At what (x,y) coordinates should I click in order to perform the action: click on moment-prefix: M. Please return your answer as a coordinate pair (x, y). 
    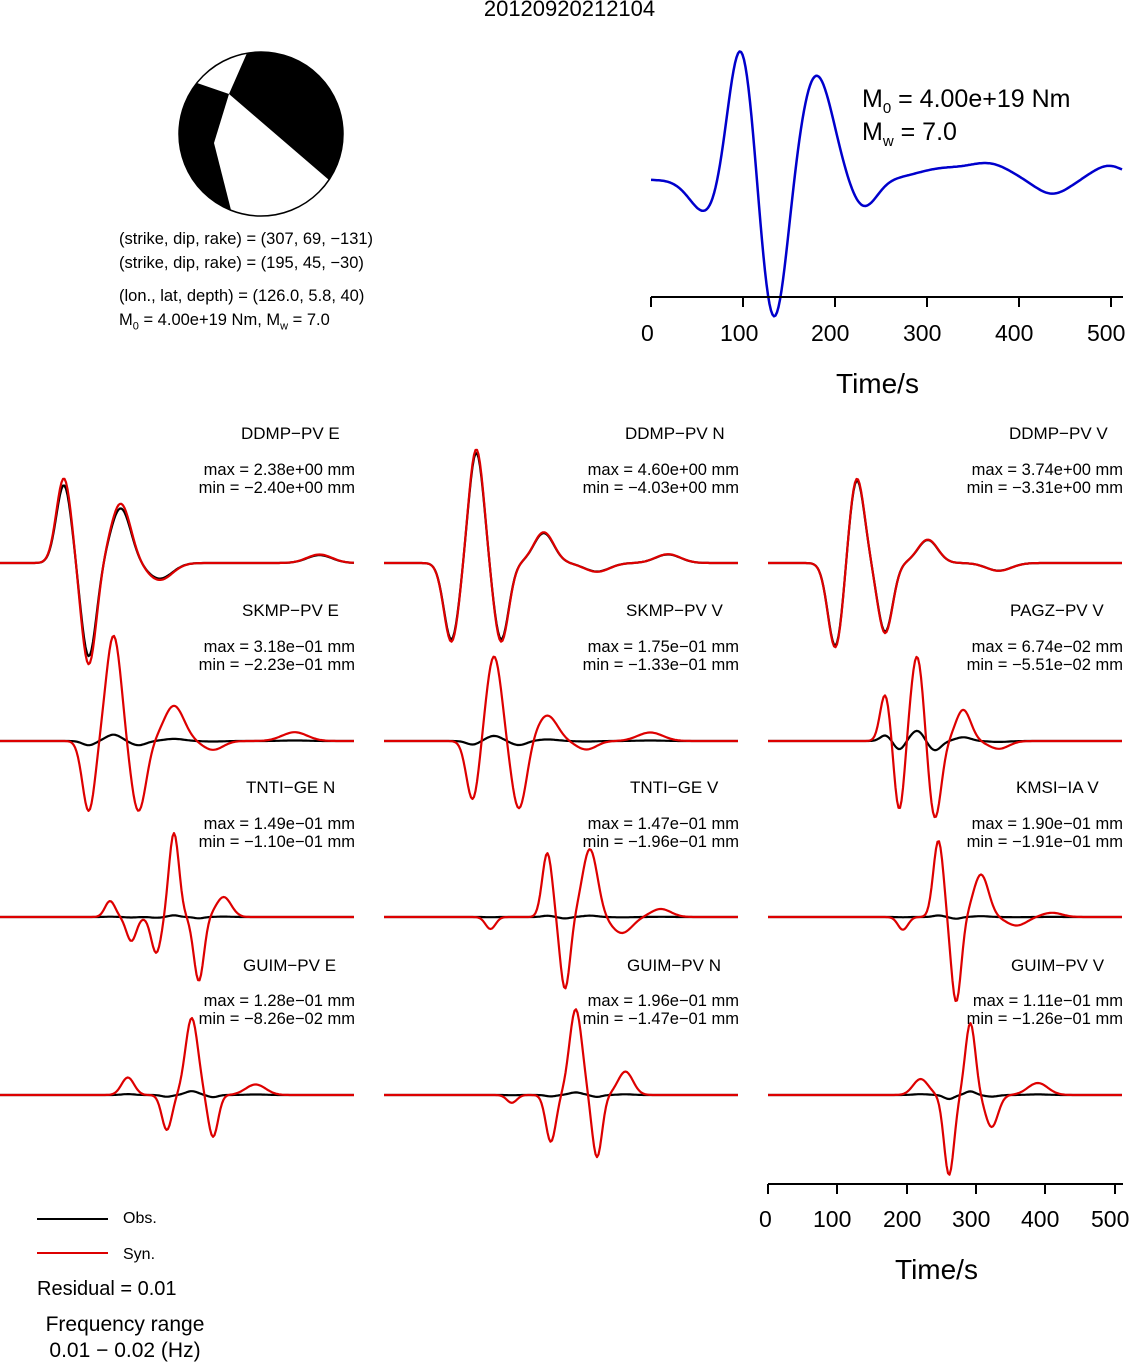
    Looking at the image, I should click on (126, 320).